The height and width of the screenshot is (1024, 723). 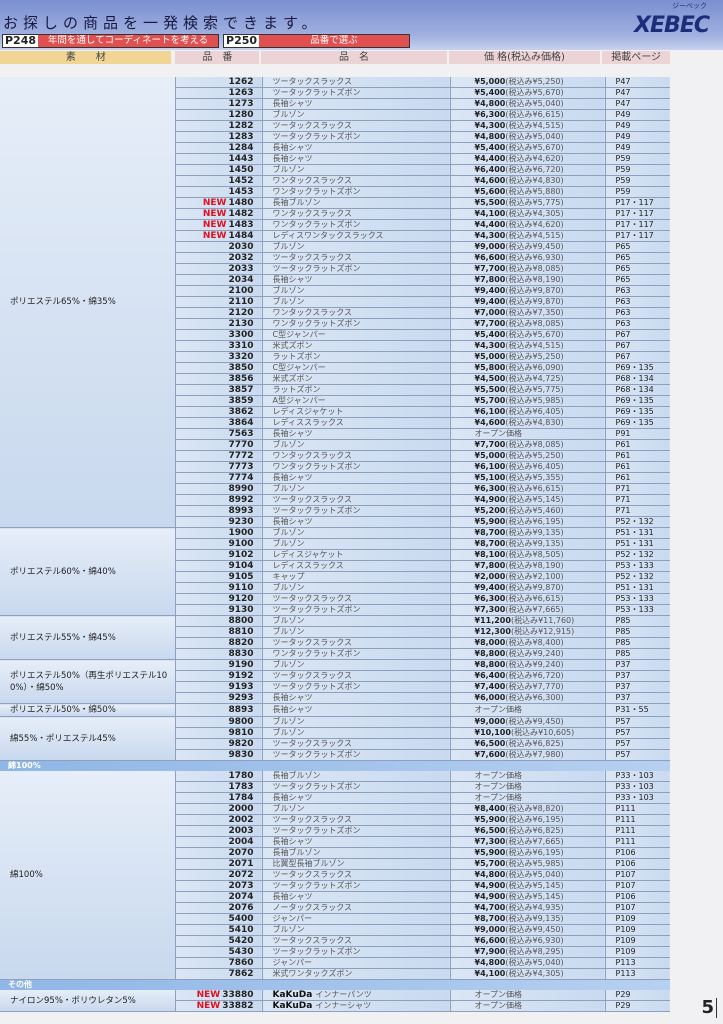 I want to click on table-row: 1280 ブルゾン ¥6,300(税込み¥6,615) P49, so click(x=335, y=115).